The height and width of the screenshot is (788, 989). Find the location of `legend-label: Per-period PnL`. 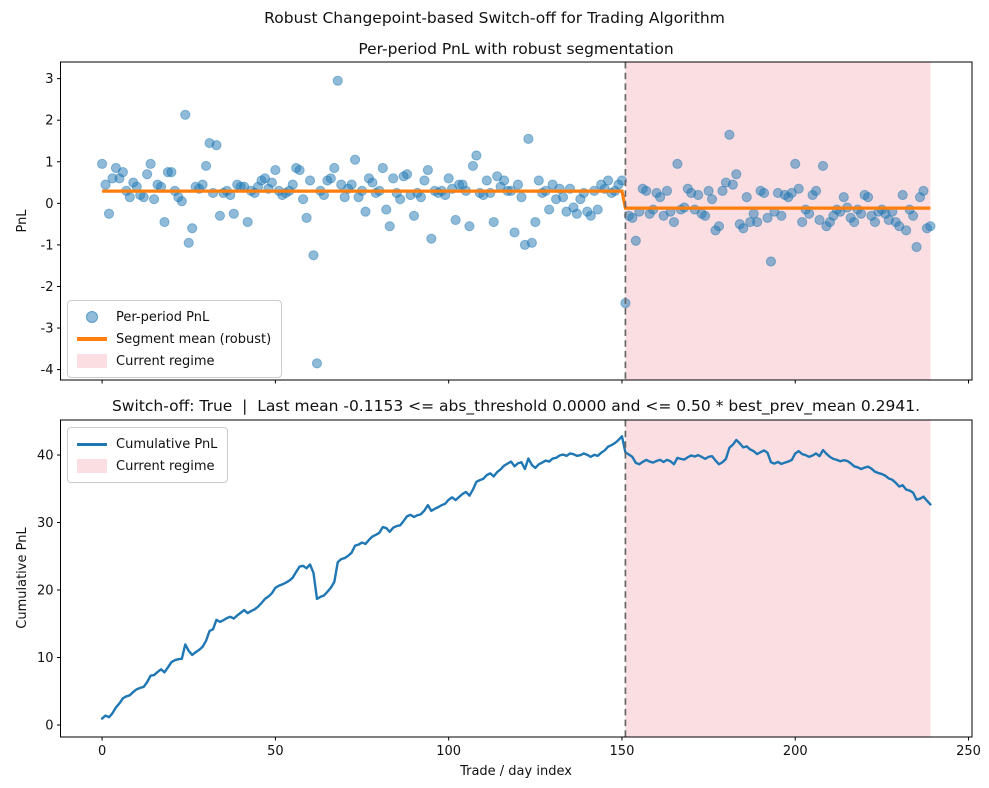

legend-label: Per-period PnL is located at coordinates (163, 317).